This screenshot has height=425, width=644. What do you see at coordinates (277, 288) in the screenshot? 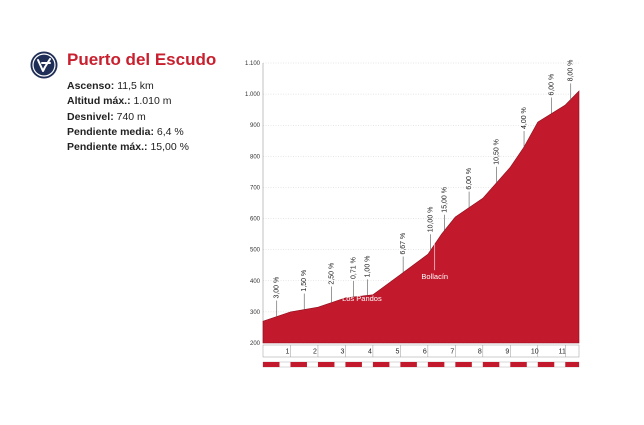
I see `gradient-label: 3,00 %` at bounding box center [277, 288].